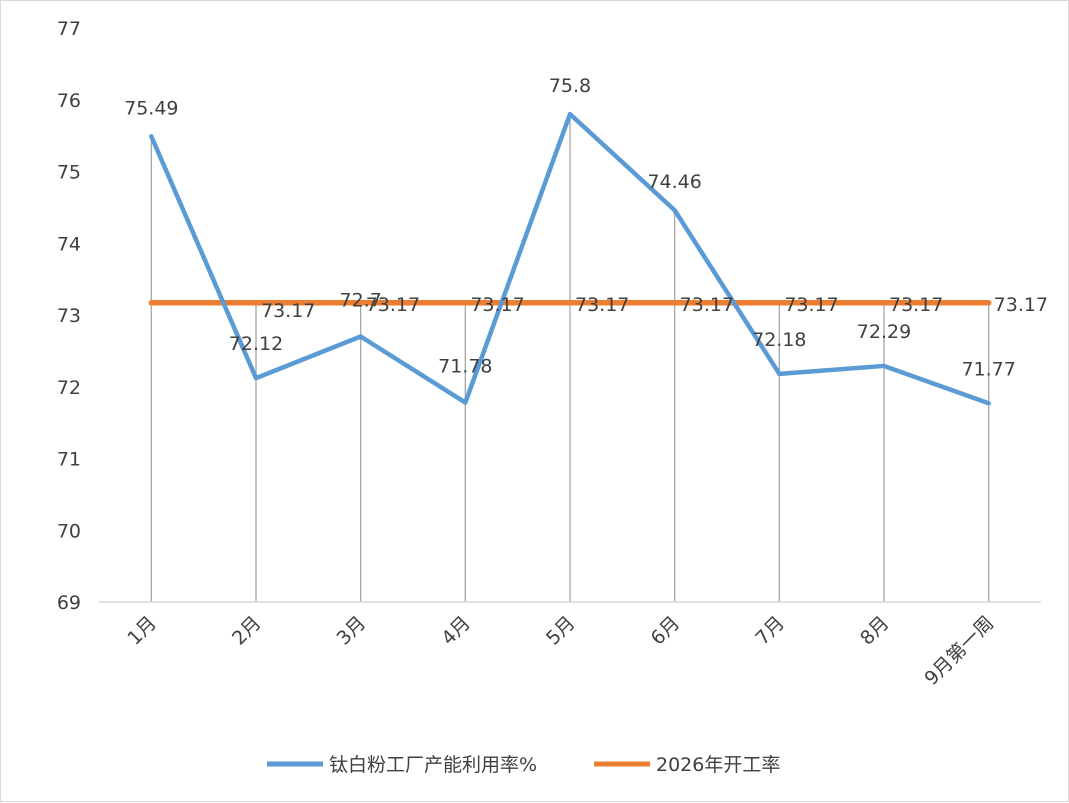 Image resolution: width=1069 pixels, height=803 pixels. Describe the element at coordinates (433, 765) in the screenshot. I see `legend-label: 钛白粉工厂产能利用率%` at that location.